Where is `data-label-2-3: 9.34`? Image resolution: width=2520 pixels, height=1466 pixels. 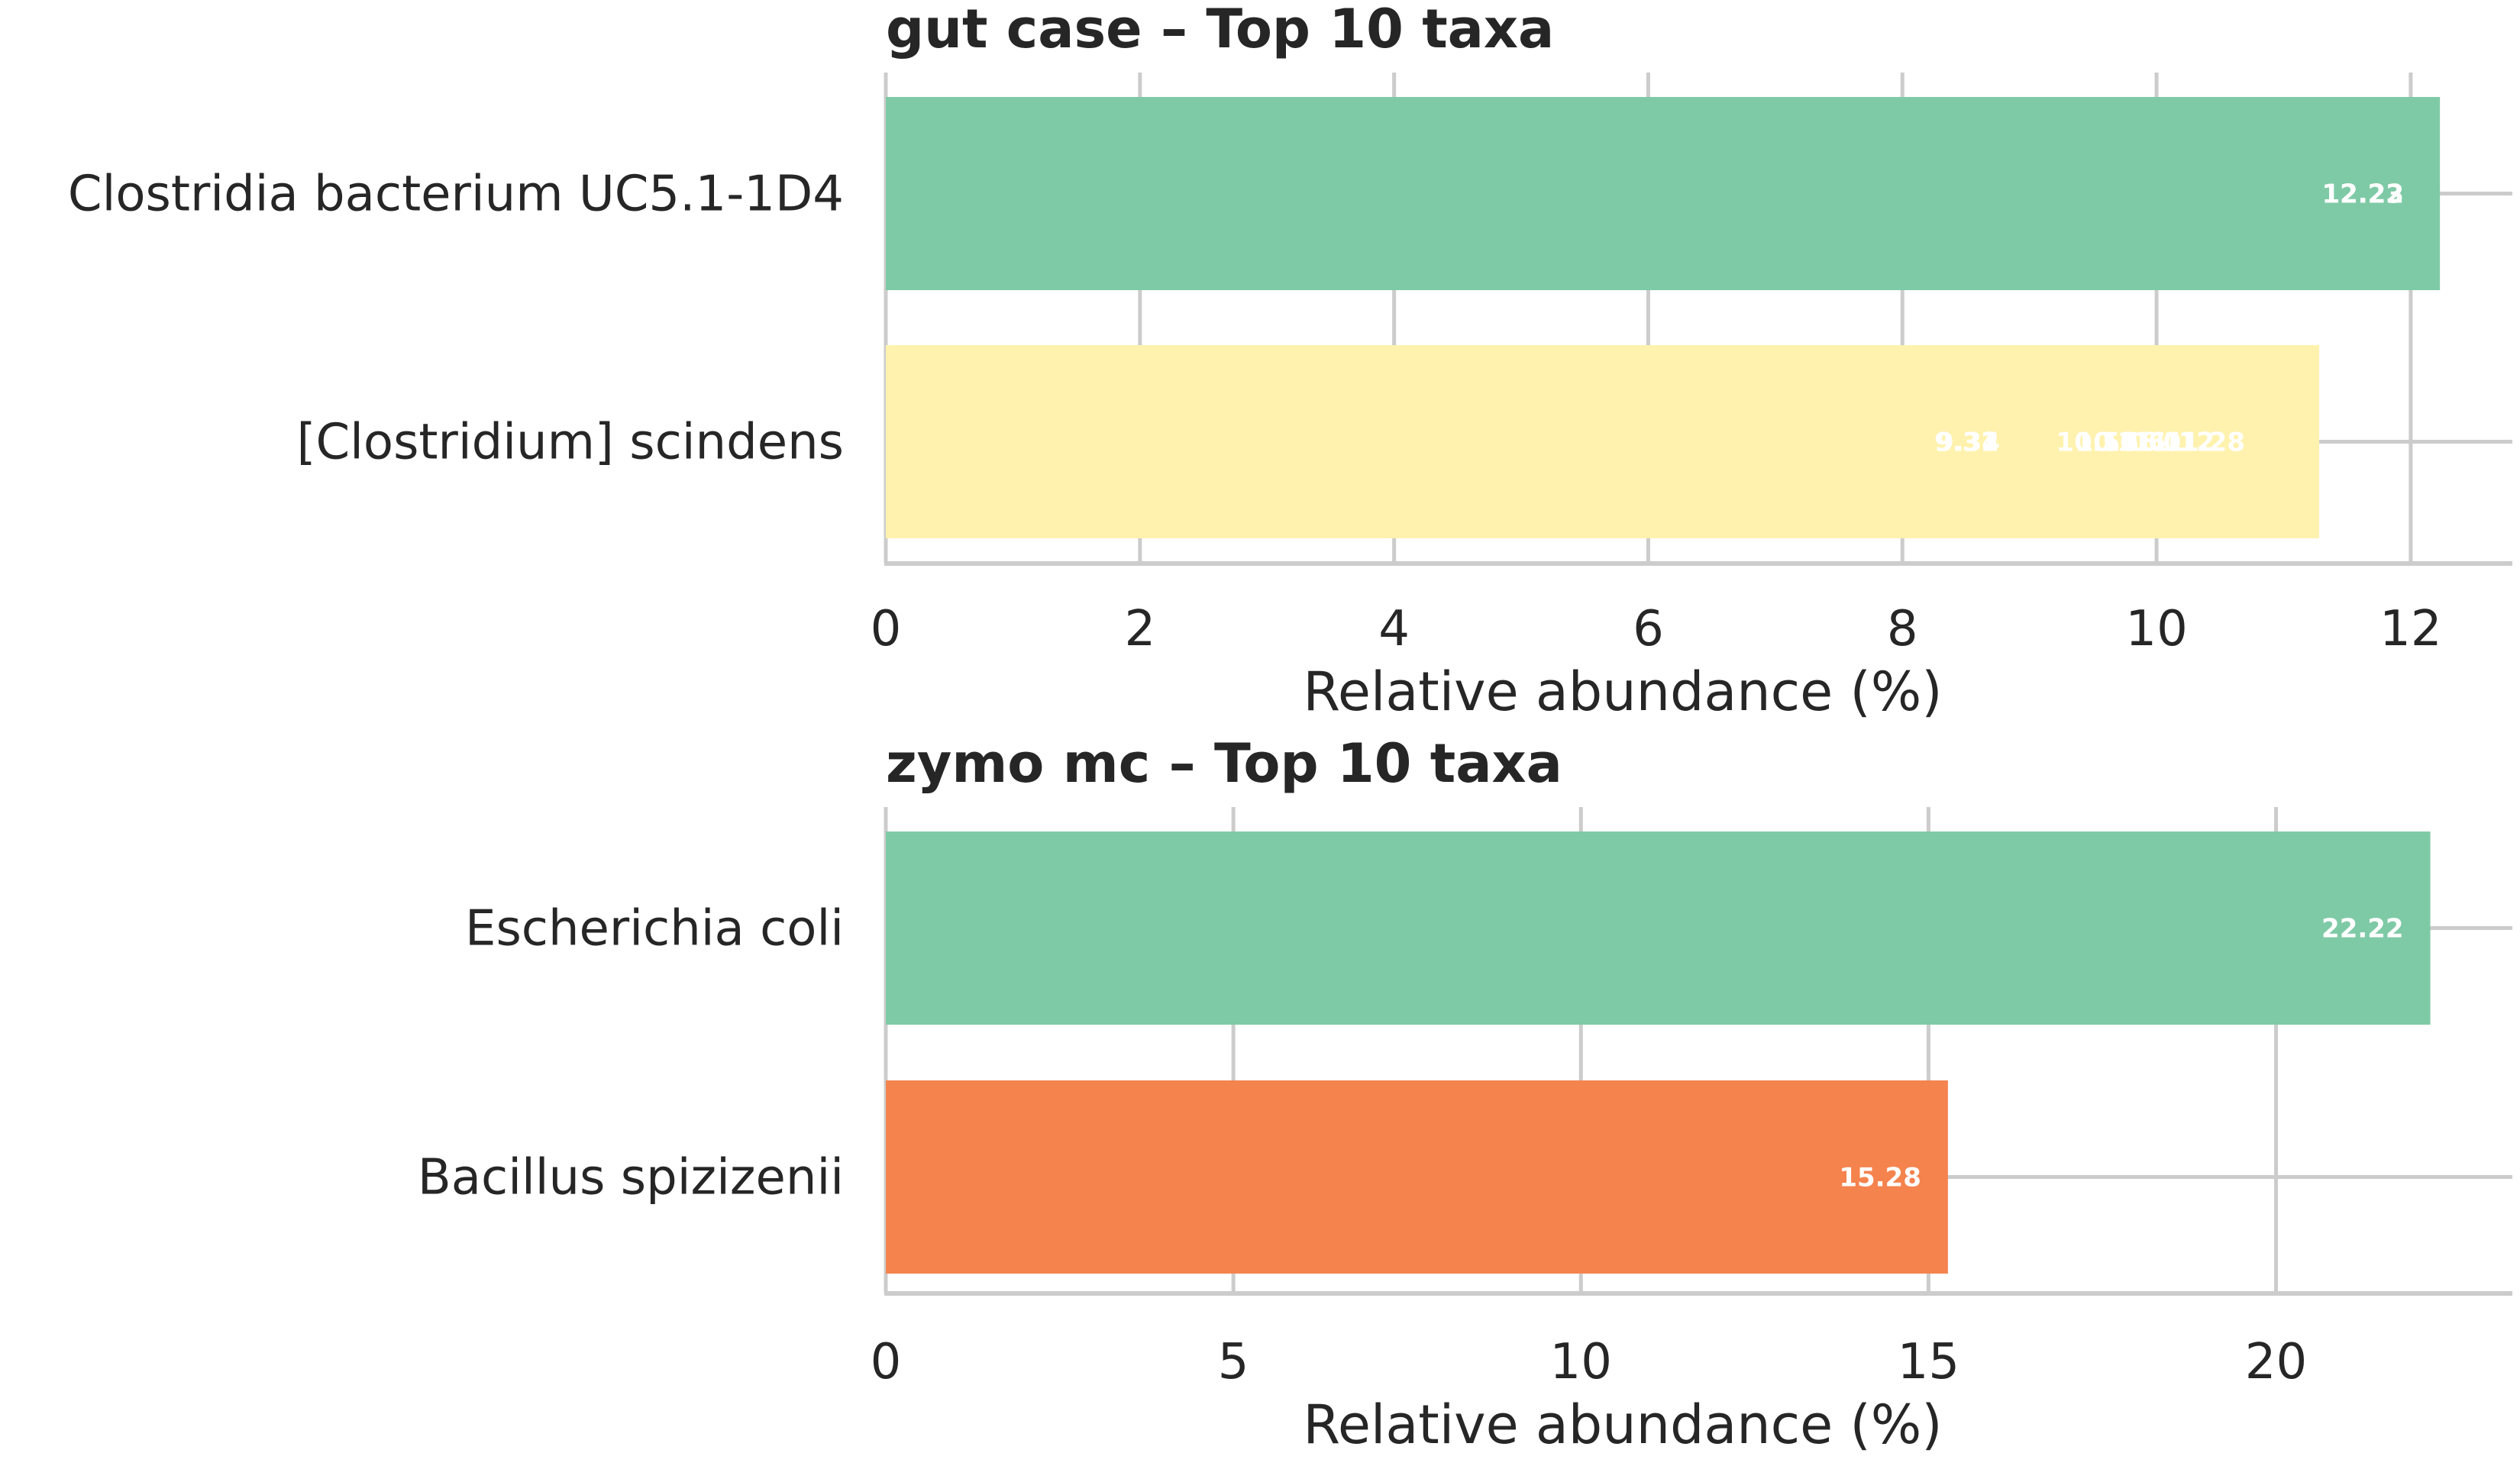 data-label-2-3: 9.34 is located at coordinates (1968, 443).